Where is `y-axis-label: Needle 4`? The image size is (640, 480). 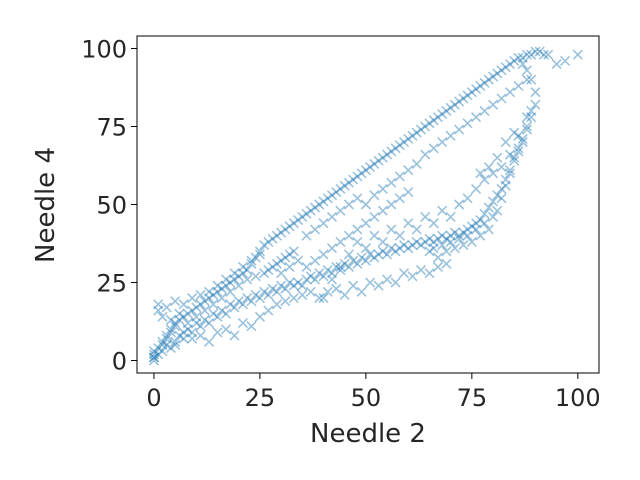
y-axis-label: Needle 4 is located at coordinates (46, 205).